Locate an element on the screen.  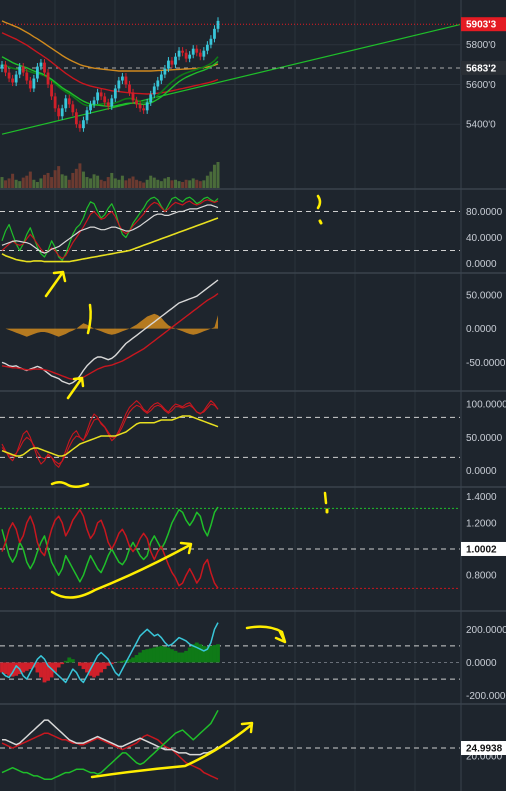
osc4-current-badge-box is located at coordinates (483, 548).